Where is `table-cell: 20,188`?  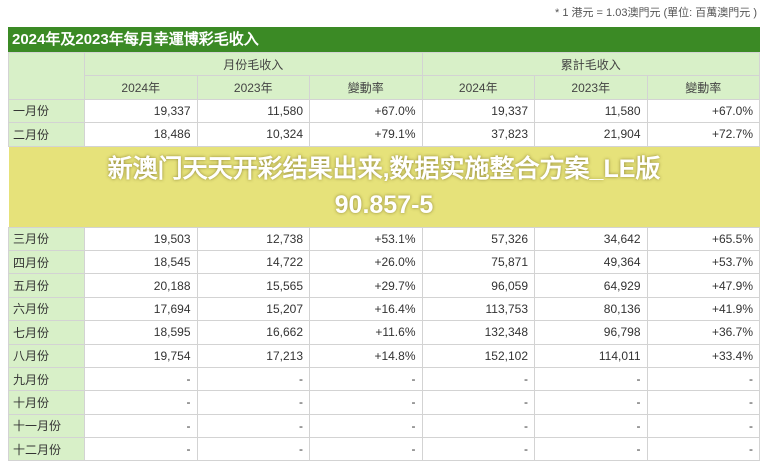
table-cell: 20,188 is located at coordinates (141, 285).